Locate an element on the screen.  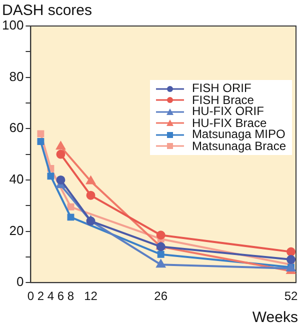
x-tick-label: 6 is located at coordinates (60, 296).